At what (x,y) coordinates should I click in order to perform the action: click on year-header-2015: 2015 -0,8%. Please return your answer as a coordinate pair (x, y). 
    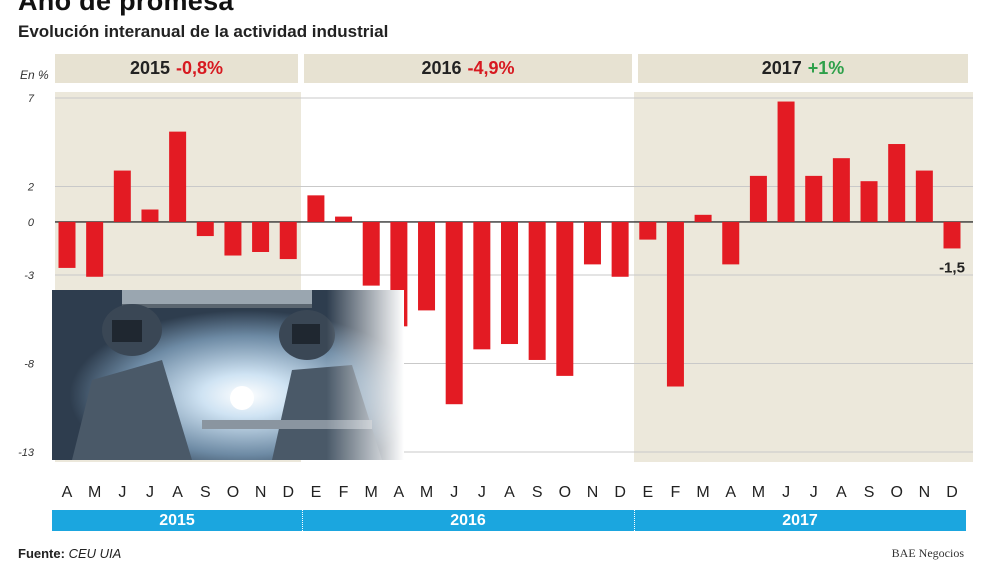
    Looking at the image, I should click on (176, 68).